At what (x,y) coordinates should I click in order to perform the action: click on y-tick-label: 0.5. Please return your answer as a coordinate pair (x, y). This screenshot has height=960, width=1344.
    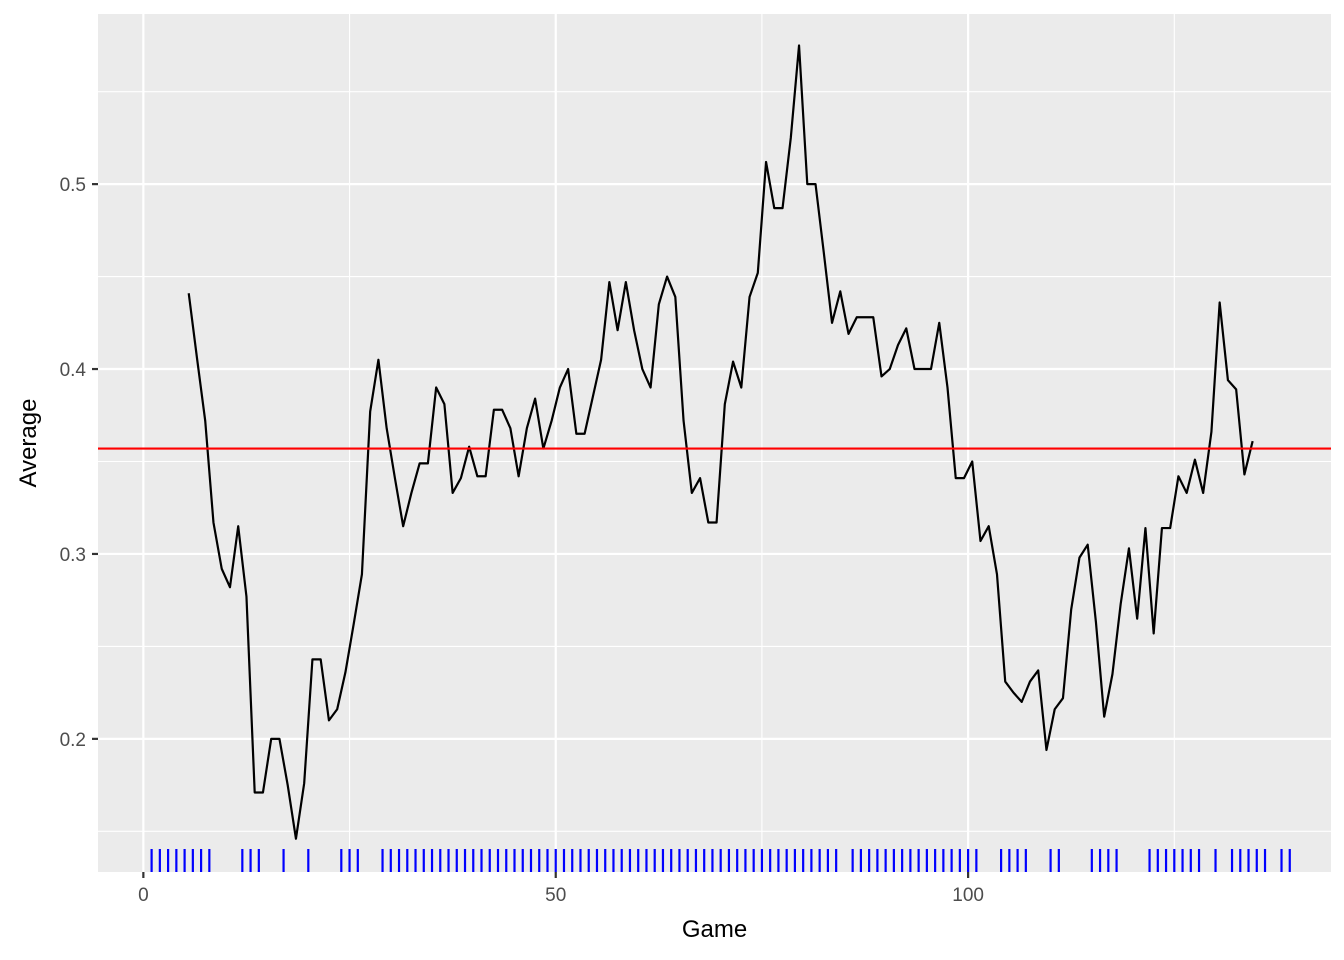
    Looking at the image, I should click on (73, 185).